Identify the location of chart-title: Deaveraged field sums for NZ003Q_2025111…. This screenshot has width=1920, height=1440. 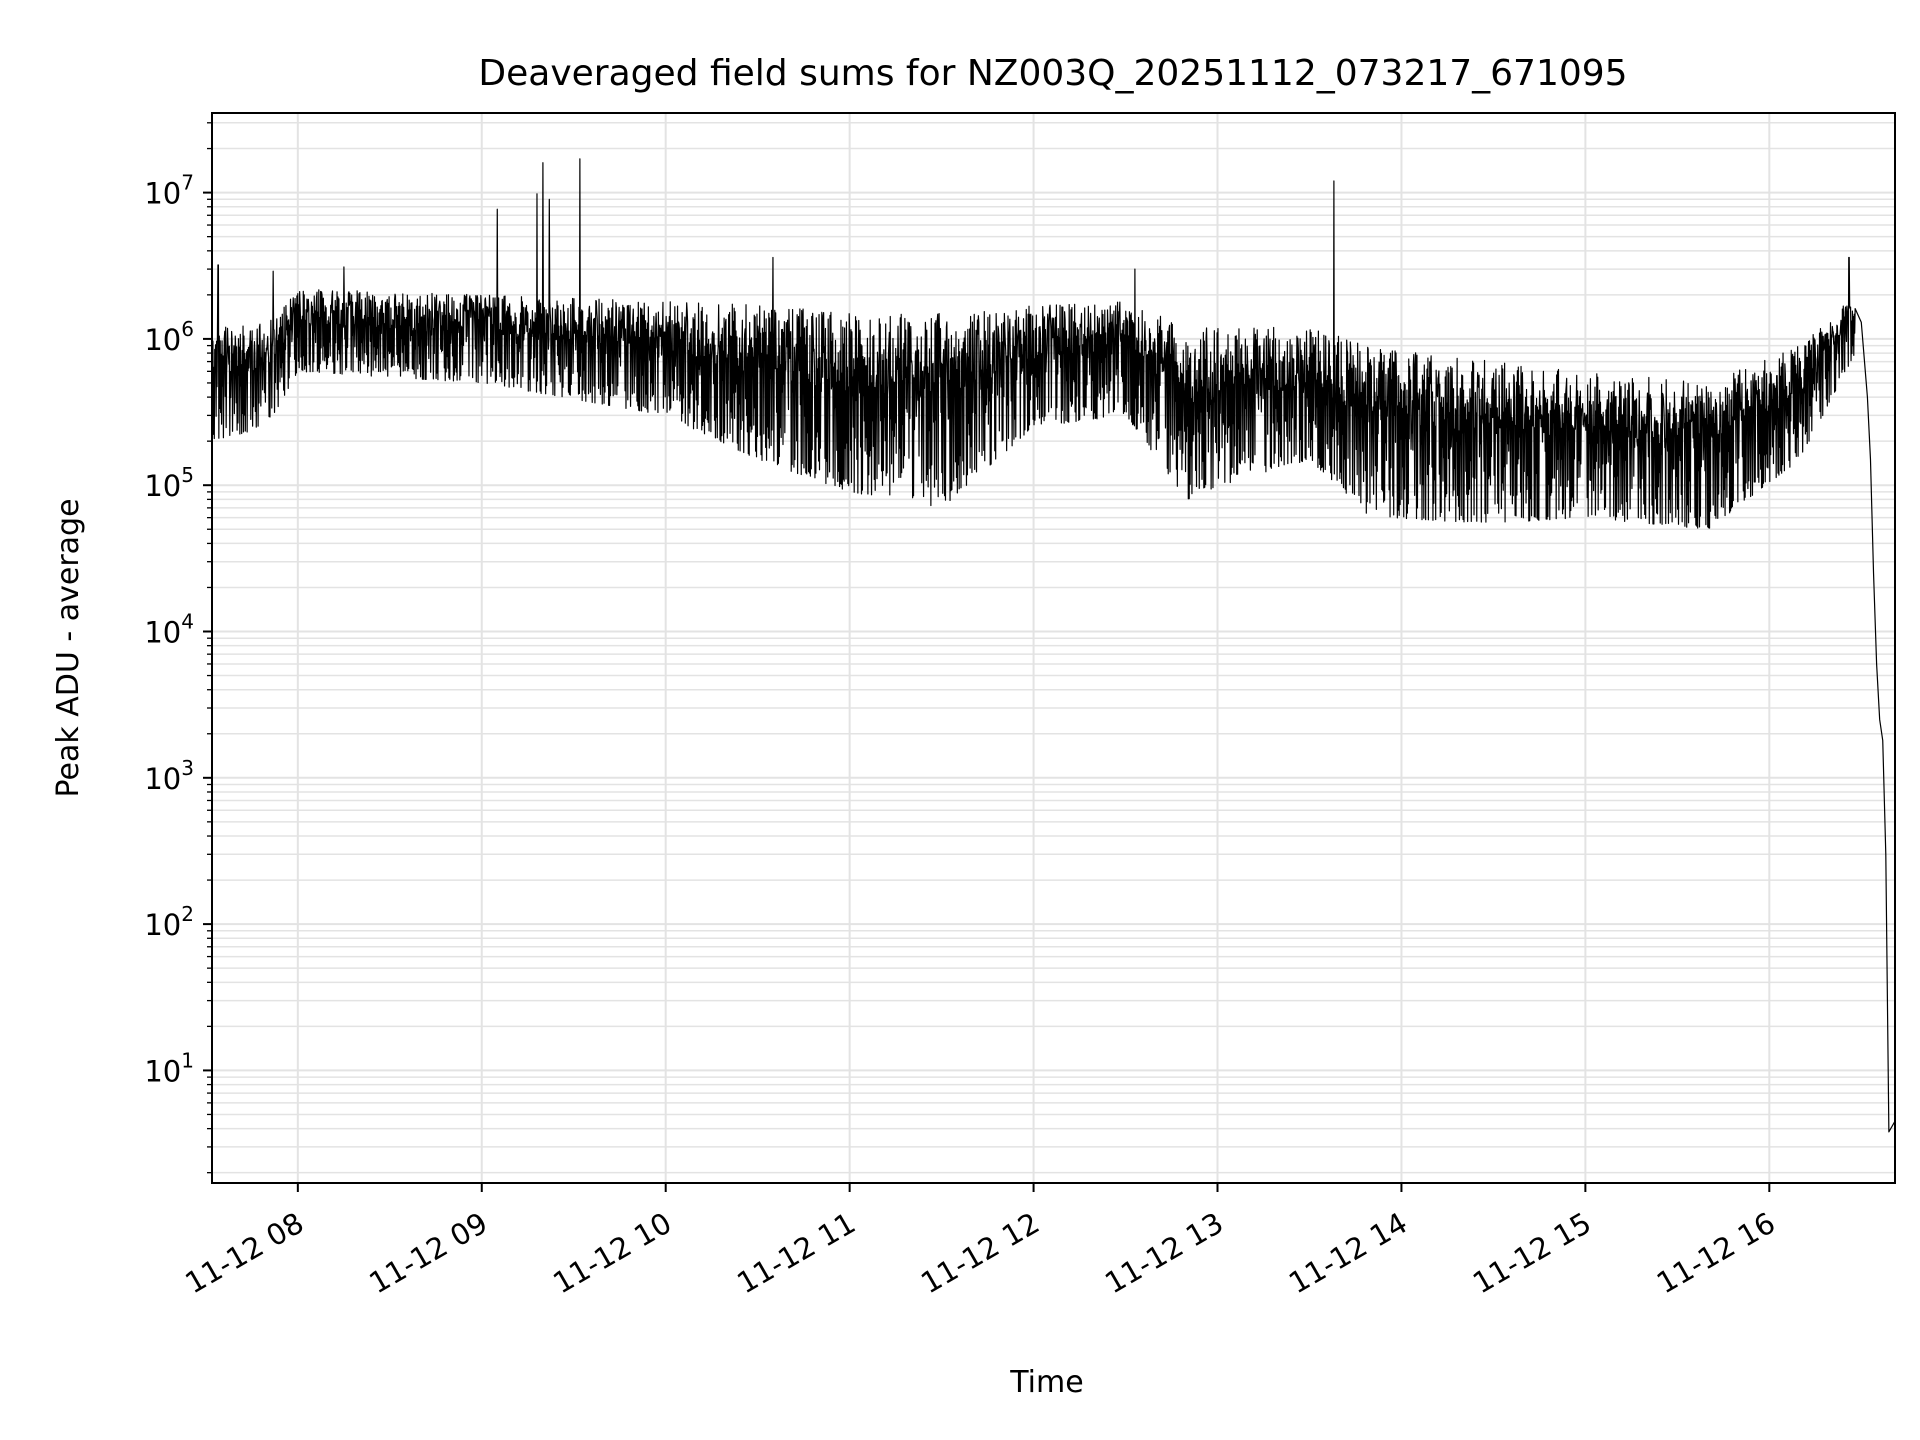
(1052, 73).